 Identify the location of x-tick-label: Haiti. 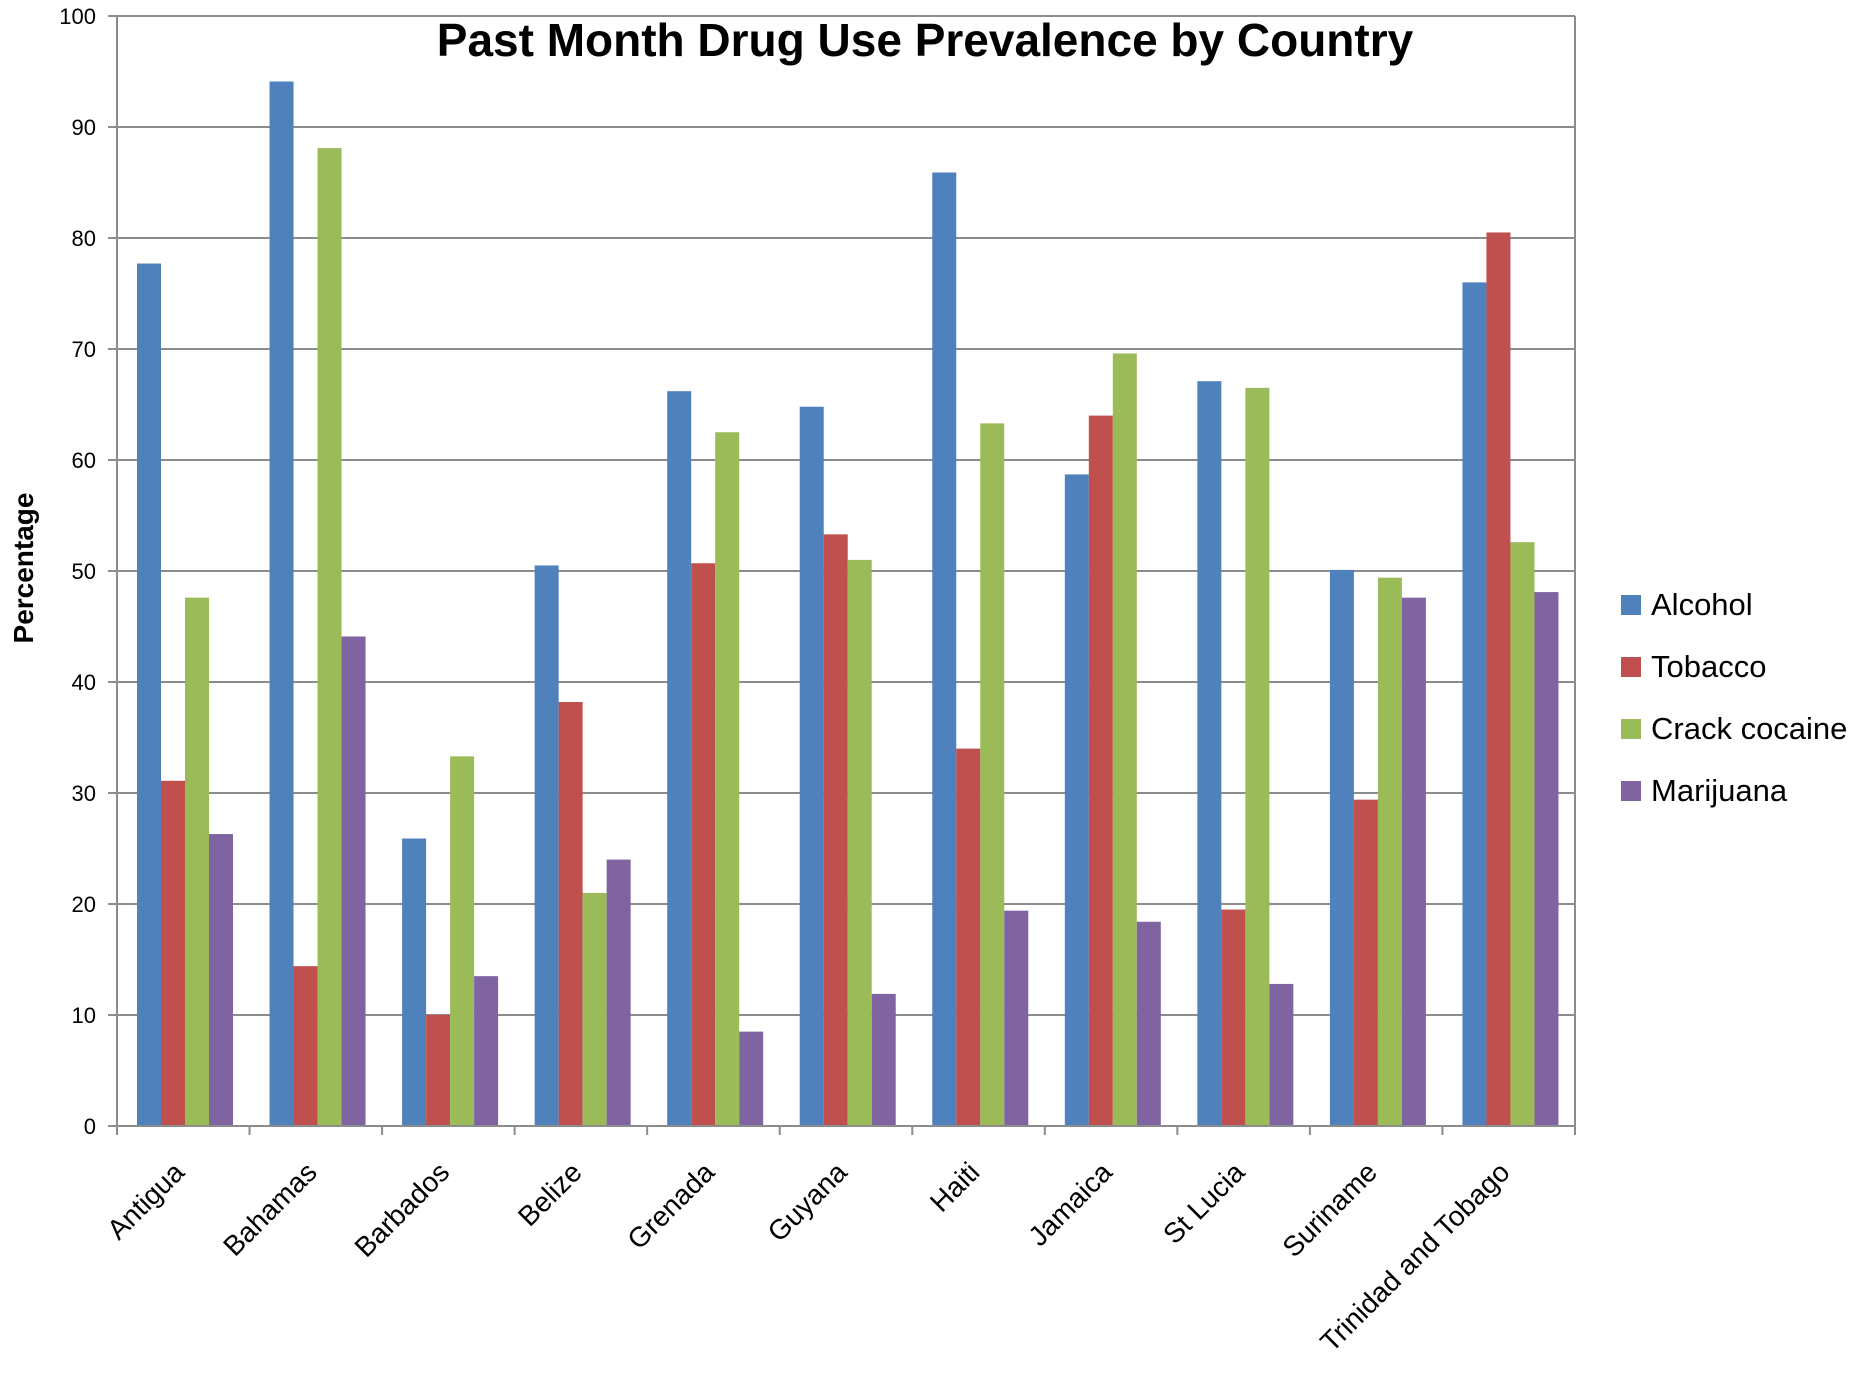
(955, 1187).